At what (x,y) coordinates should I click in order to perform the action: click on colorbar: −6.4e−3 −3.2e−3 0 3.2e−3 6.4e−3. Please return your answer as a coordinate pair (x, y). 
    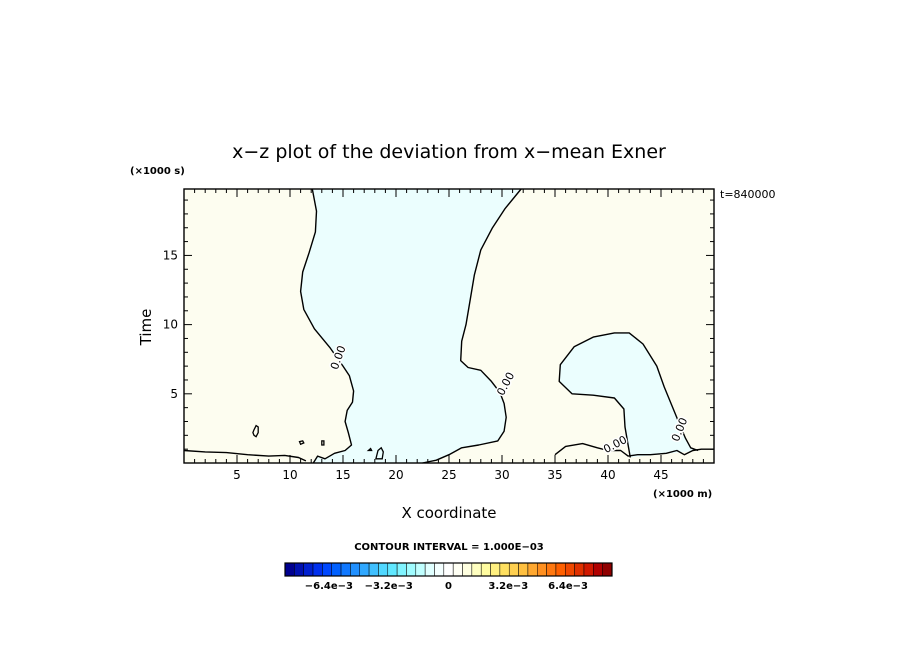
    Looking at the image, I should click on (448, 577).